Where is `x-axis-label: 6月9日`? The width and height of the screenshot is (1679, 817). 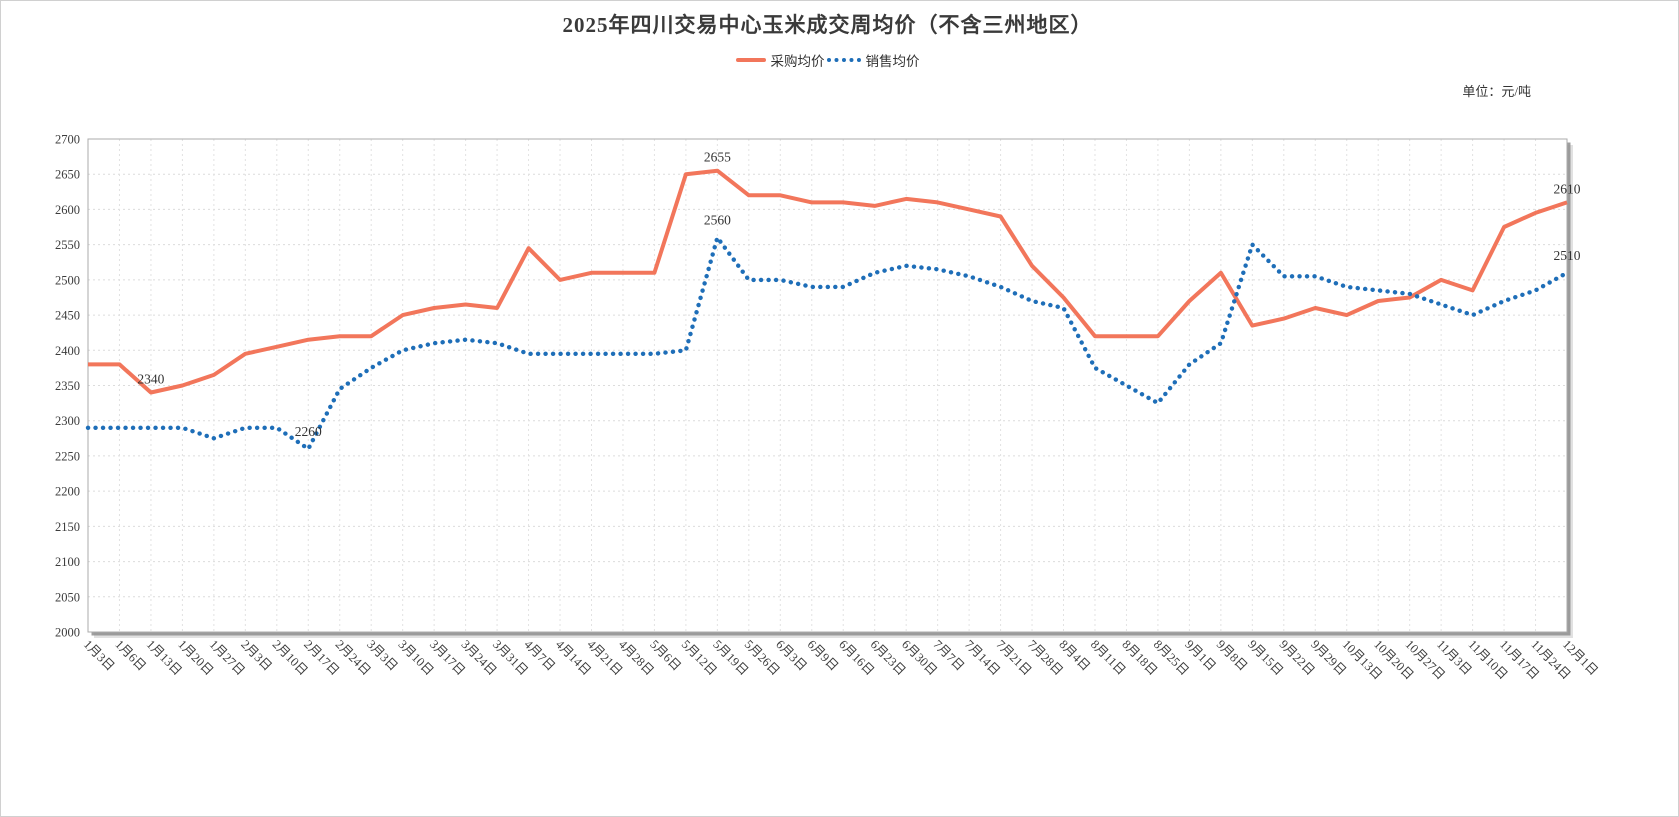 x-axis-label: 6月9日 is located at coordinates (823, 655).